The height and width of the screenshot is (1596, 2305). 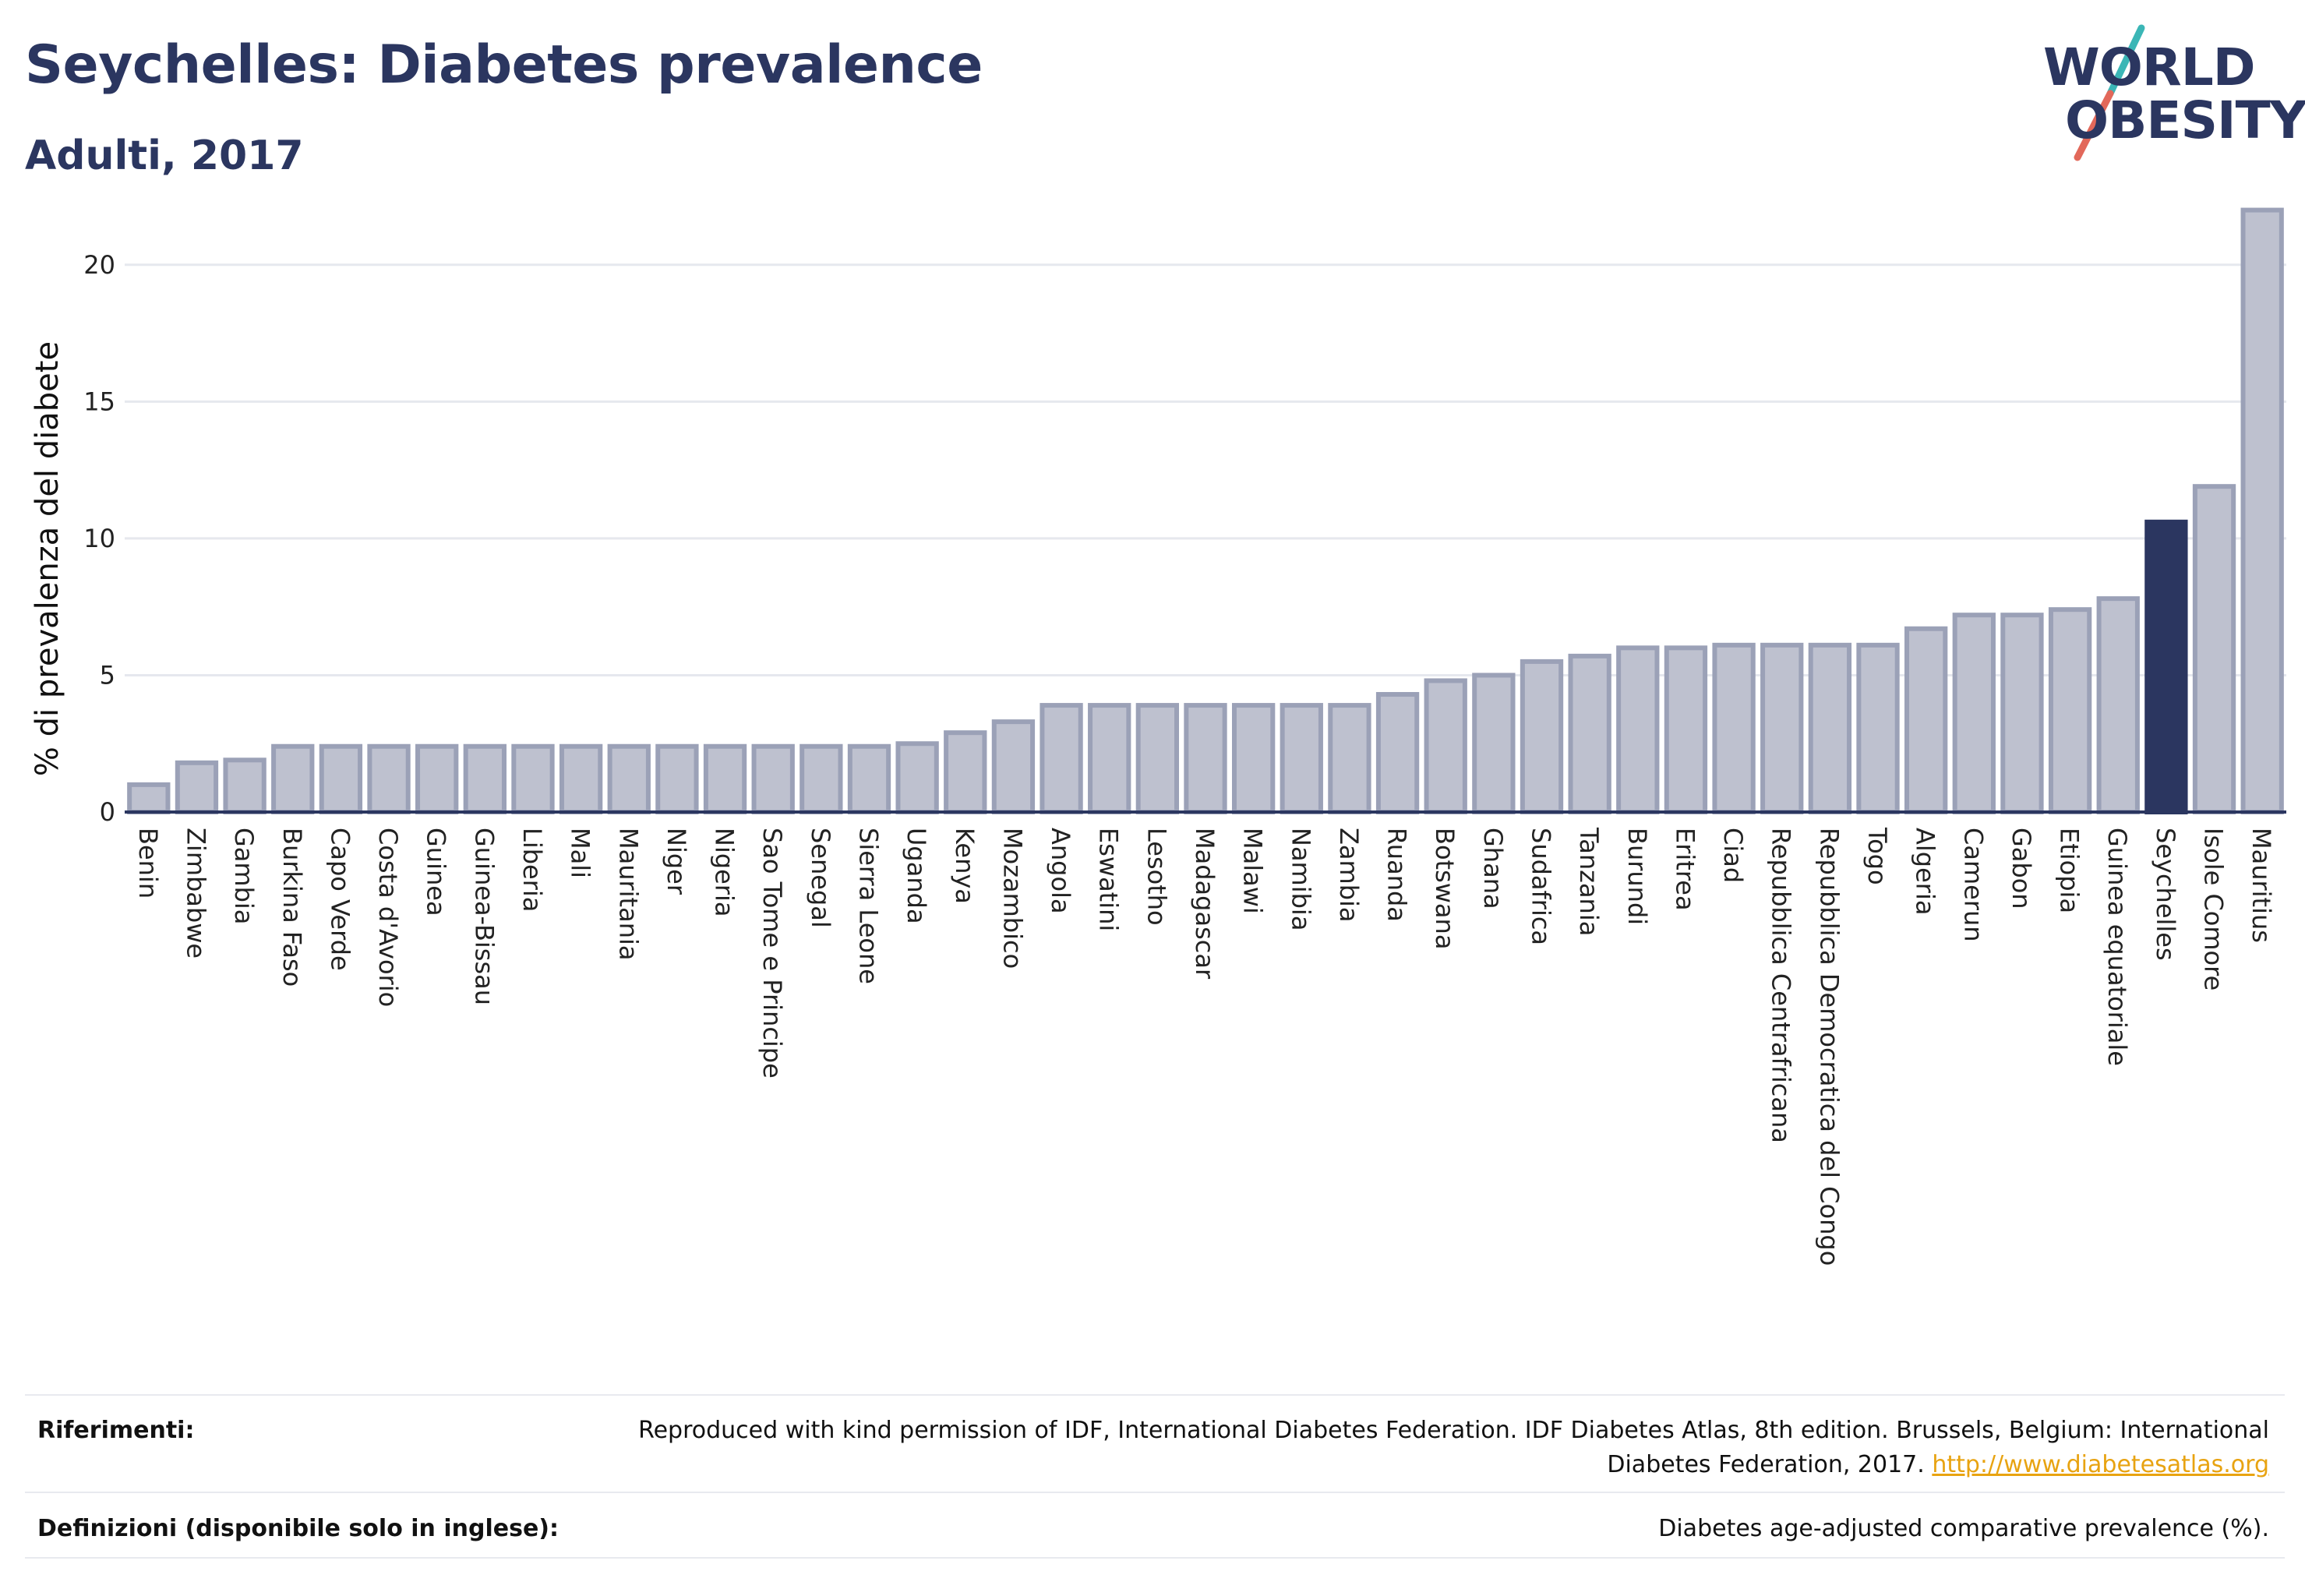 What do you see at coordinates (1155, 1558) in the screenshot?
I see `footer-divider-bottom` at bounding box center [1155, 1558].